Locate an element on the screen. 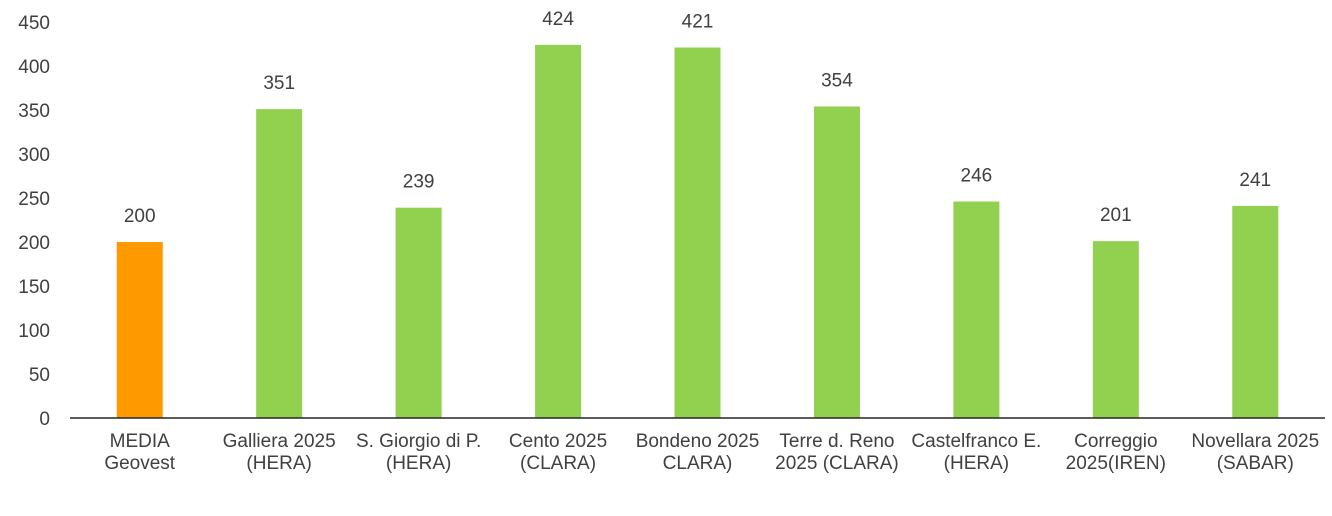 The height and width of the screenshot is (516, 1332). data-label: 354 is located at coordinates (837, 80).